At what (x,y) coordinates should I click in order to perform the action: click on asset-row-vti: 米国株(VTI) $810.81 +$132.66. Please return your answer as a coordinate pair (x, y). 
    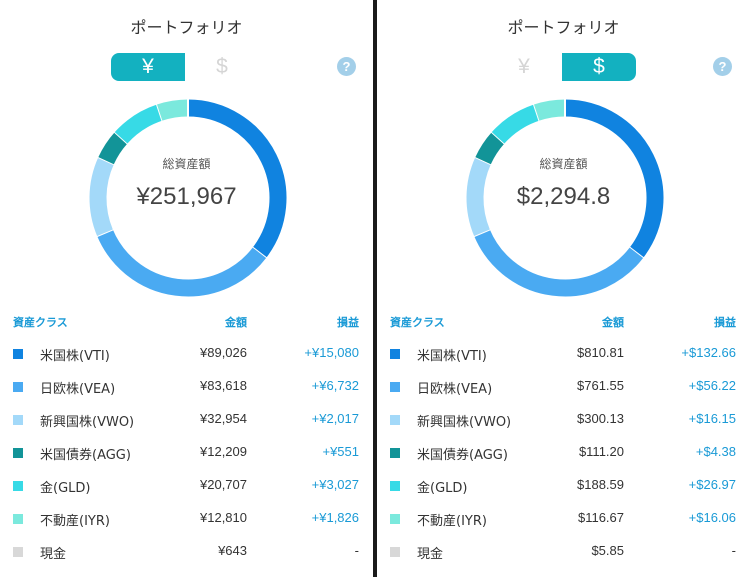
    Looking at the image, I should click on (563, 355).